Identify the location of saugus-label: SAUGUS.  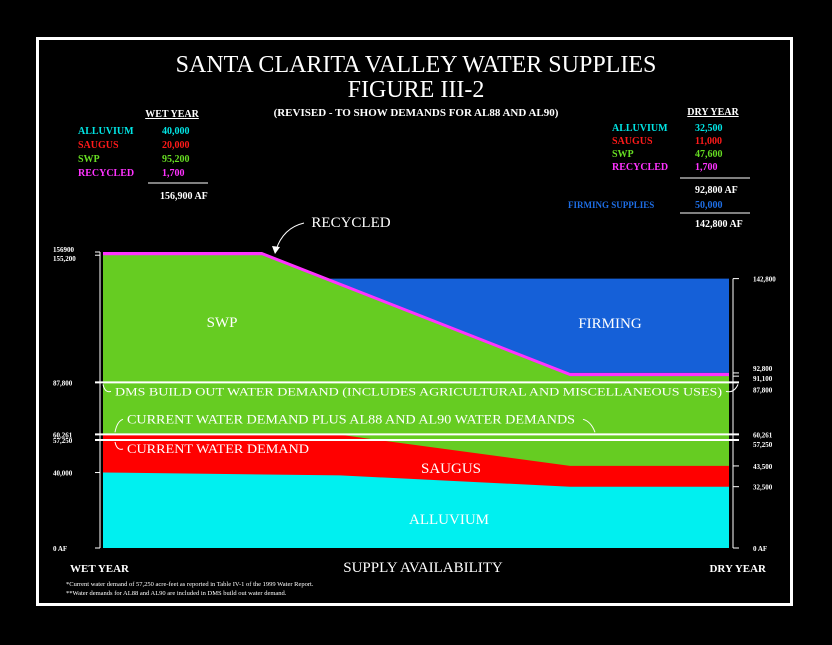
(451, 469).